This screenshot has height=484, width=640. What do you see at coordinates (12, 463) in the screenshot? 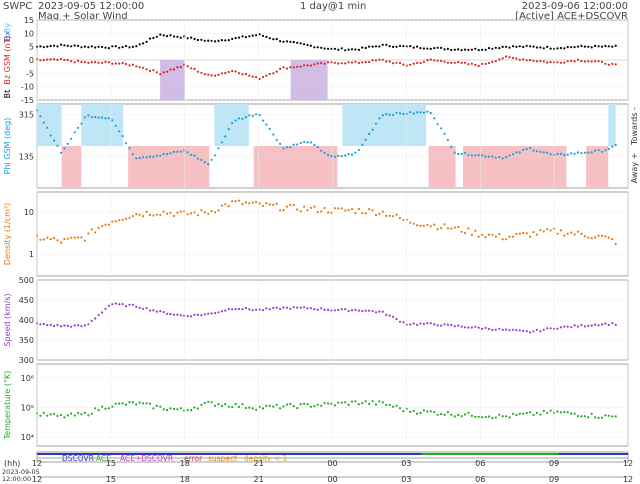
I see `time-unit-label: (hh)` at bounding box center [12, 463].